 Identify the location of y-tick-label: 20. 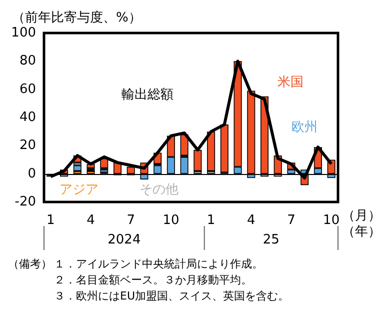
(27, 146).